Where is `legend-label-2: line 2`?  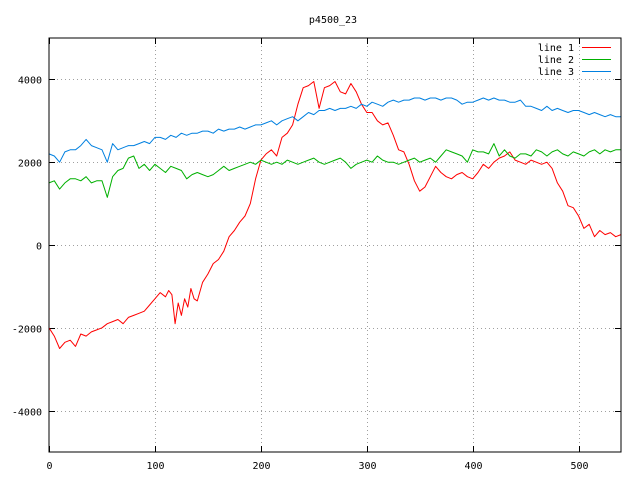
legend-label-2: line 2 is located at coordinates (556, 60).